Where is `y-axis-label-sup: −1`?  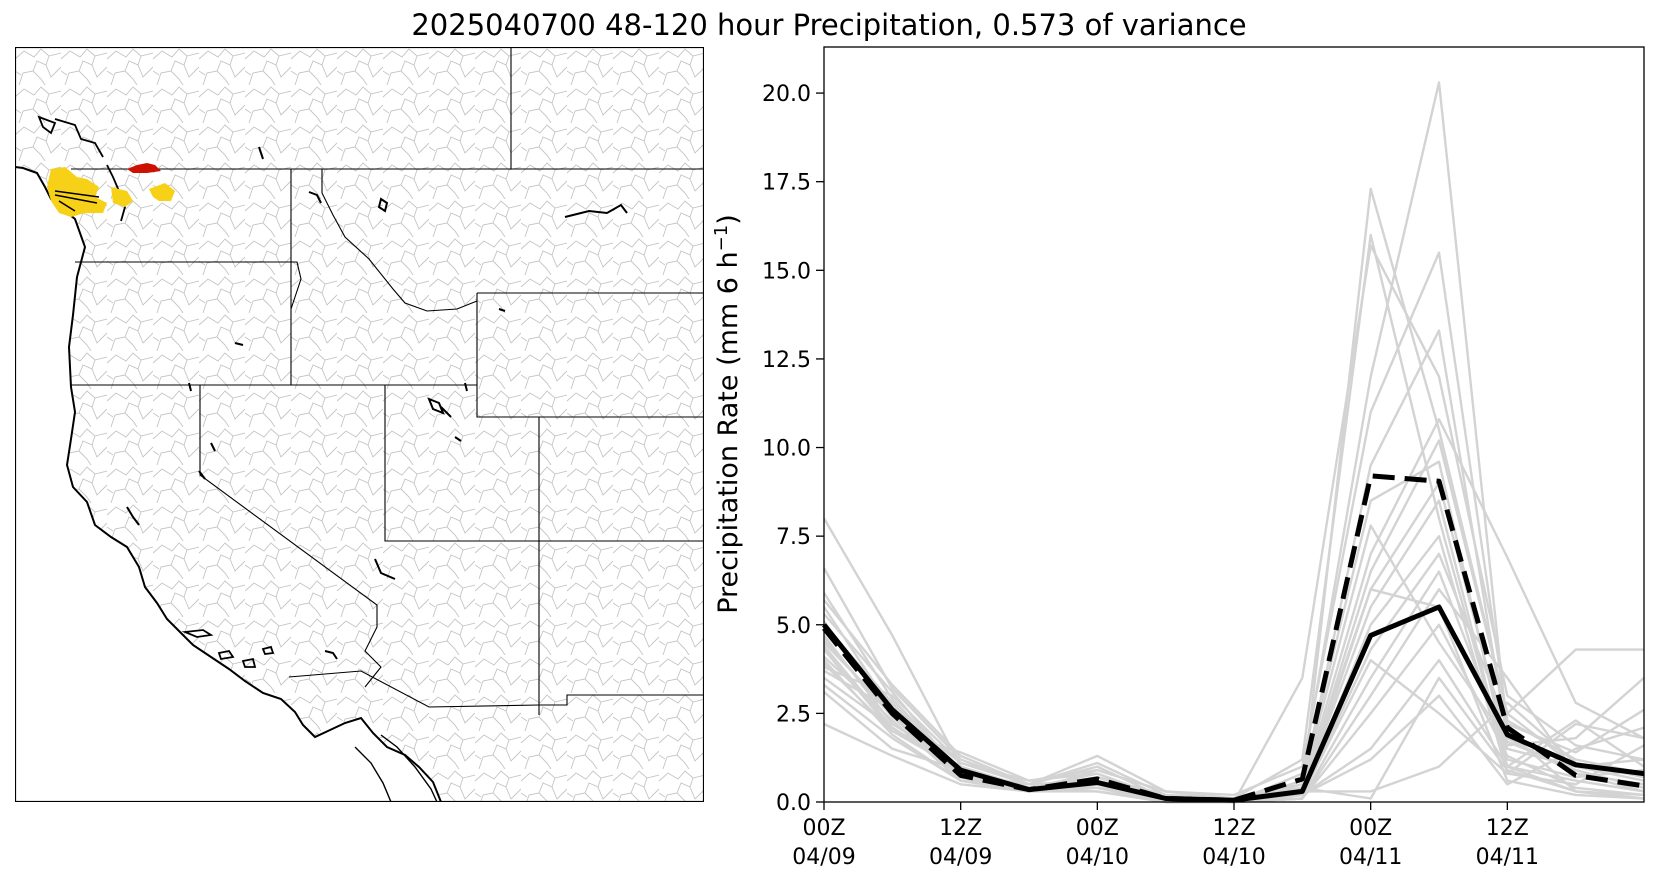 y-axis-label-sup: −1 is located at coordinates (721, 238).